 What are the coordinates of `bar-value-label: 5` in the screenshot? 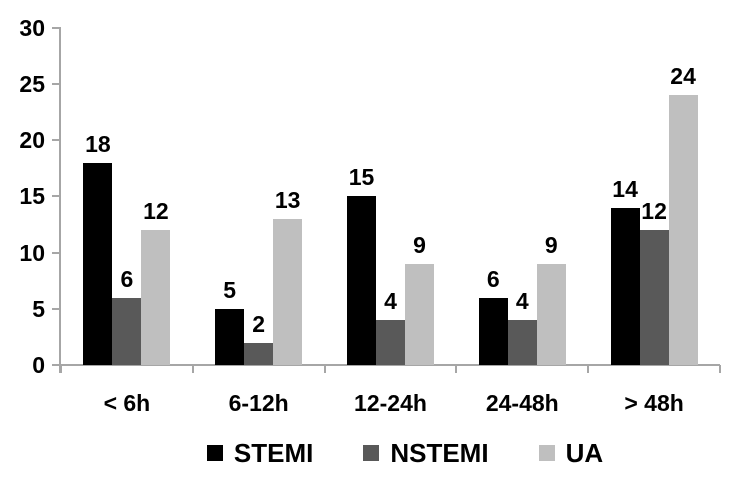 It's located at (230, 289).